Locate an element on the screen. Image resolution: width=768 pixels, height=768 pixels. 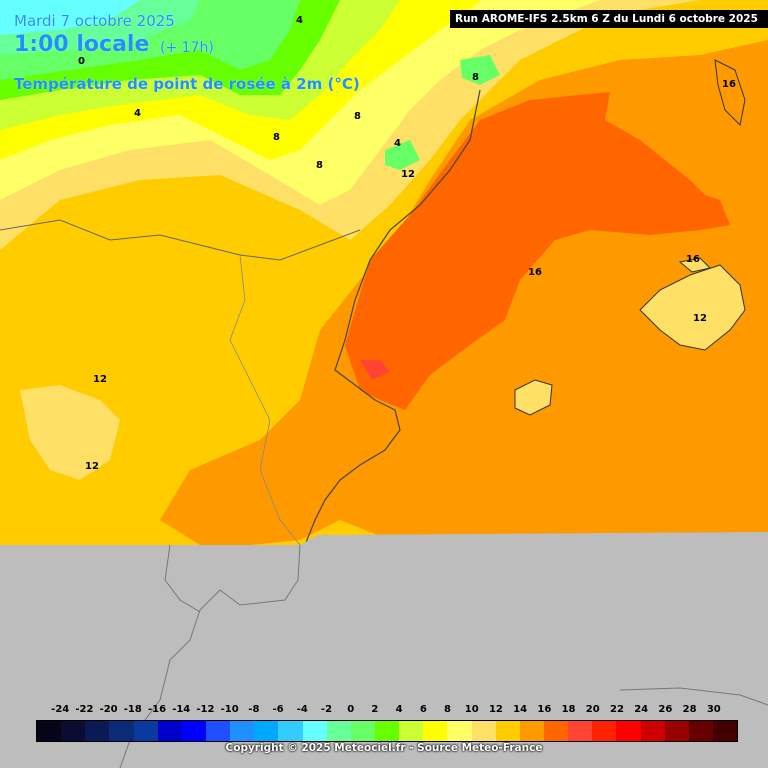
region-border is located at coordinates (265, 400).